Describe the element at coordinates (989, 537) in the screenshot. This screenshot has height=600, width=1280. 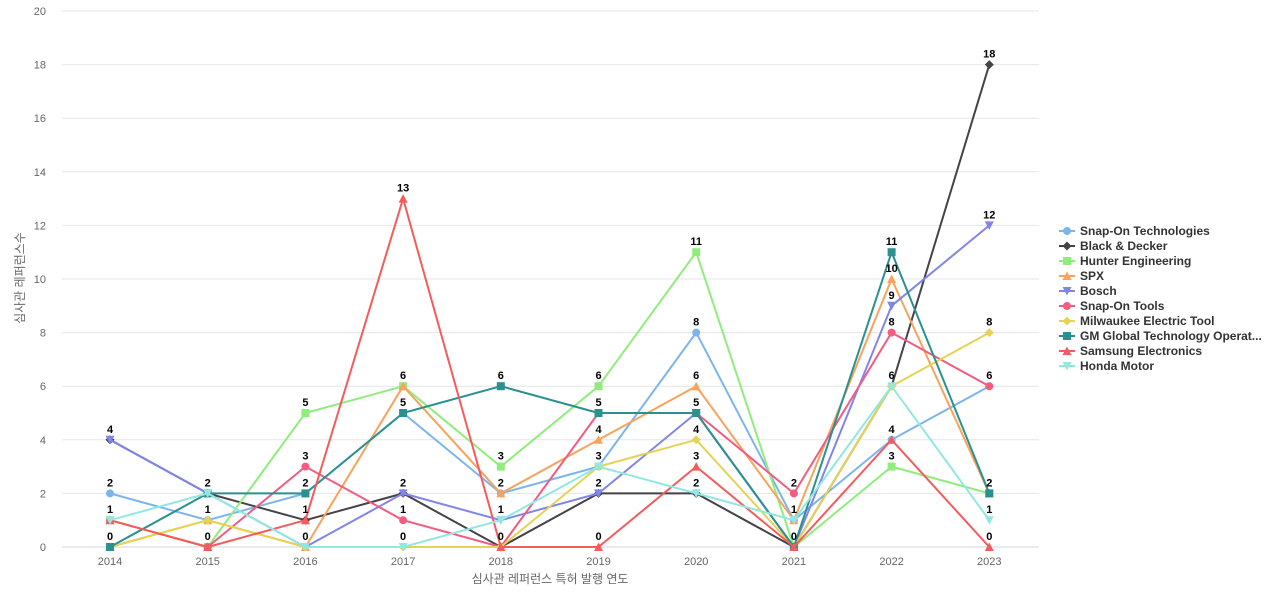
I see `data-label-samsung-electronics-2023: 0` at that location.